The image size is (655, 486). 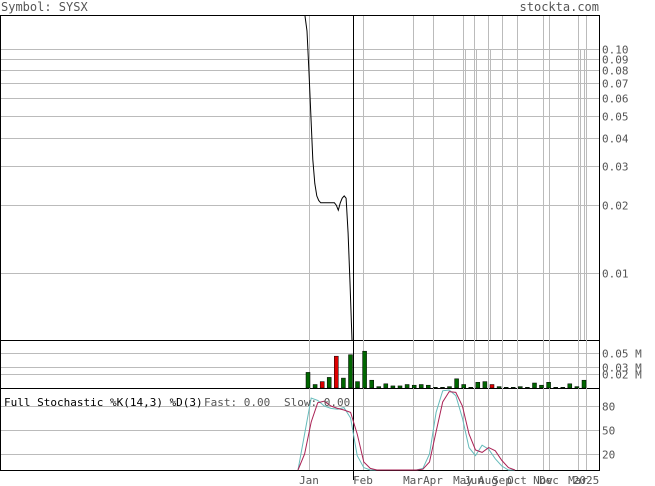 I want to click on x-tick-label: Dec, so click(x=549, y=480).